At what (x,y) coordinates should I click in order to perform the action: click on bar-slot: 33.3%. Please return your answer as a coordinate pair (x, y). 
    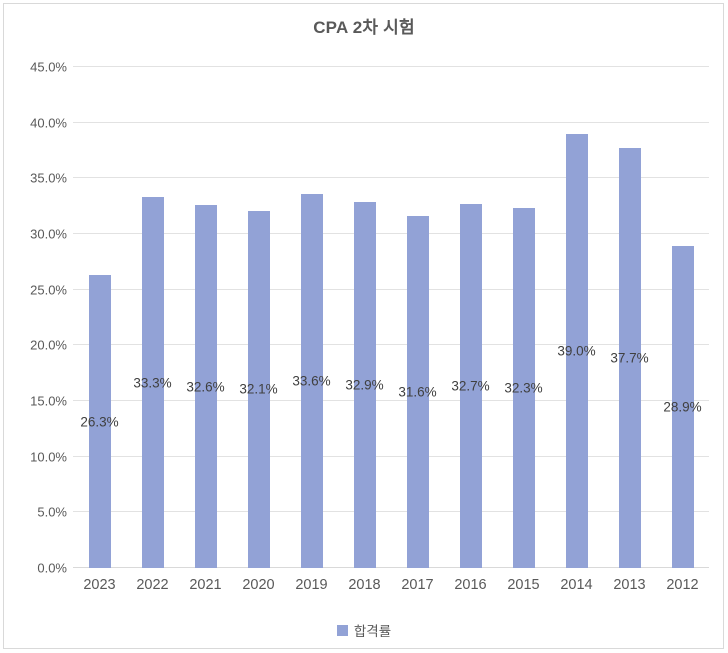
    Looking at the image, I should click on (152, 317).